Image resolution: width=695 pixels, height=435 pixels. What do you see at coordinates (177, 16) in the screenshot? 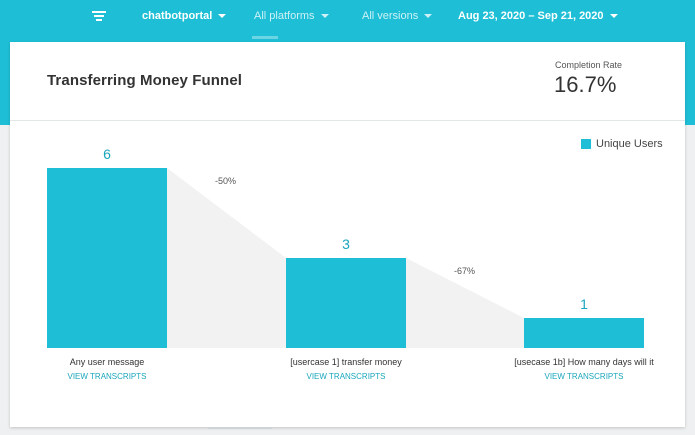
I see `project-name: chatbotportal` at bounding box center [177, 16].